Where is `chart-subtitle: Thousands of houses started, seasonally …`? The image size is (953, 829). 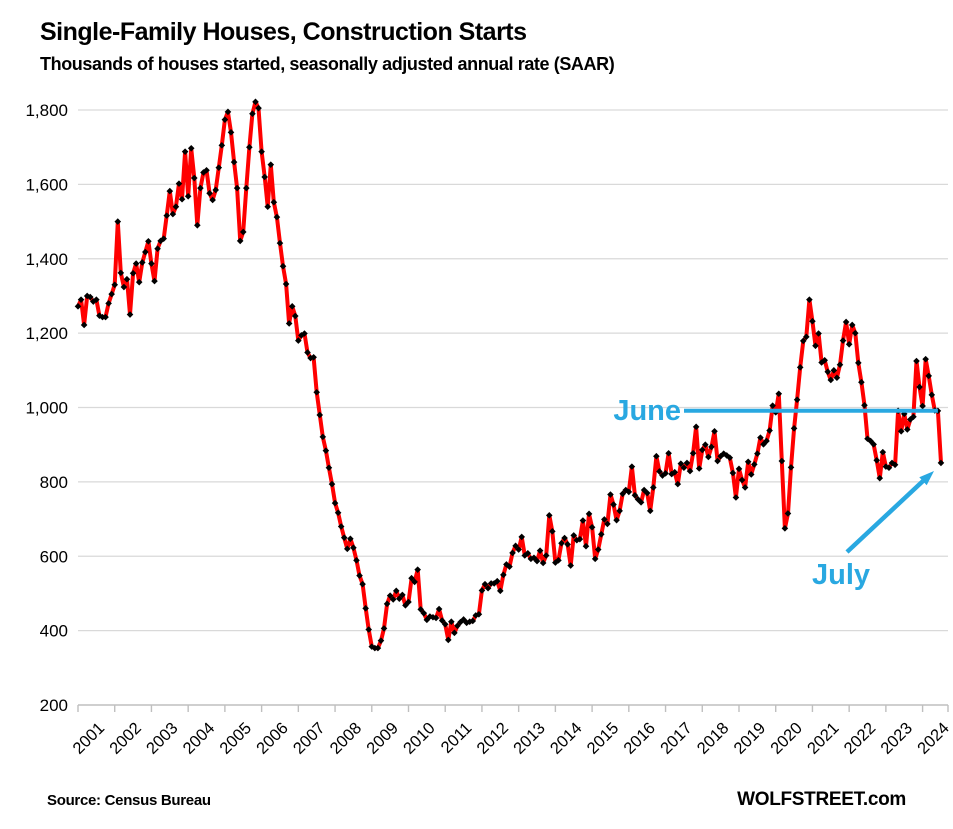 chart-subtitle: Thousands of houses started, seasonally … is located at coordinates (327, 64).